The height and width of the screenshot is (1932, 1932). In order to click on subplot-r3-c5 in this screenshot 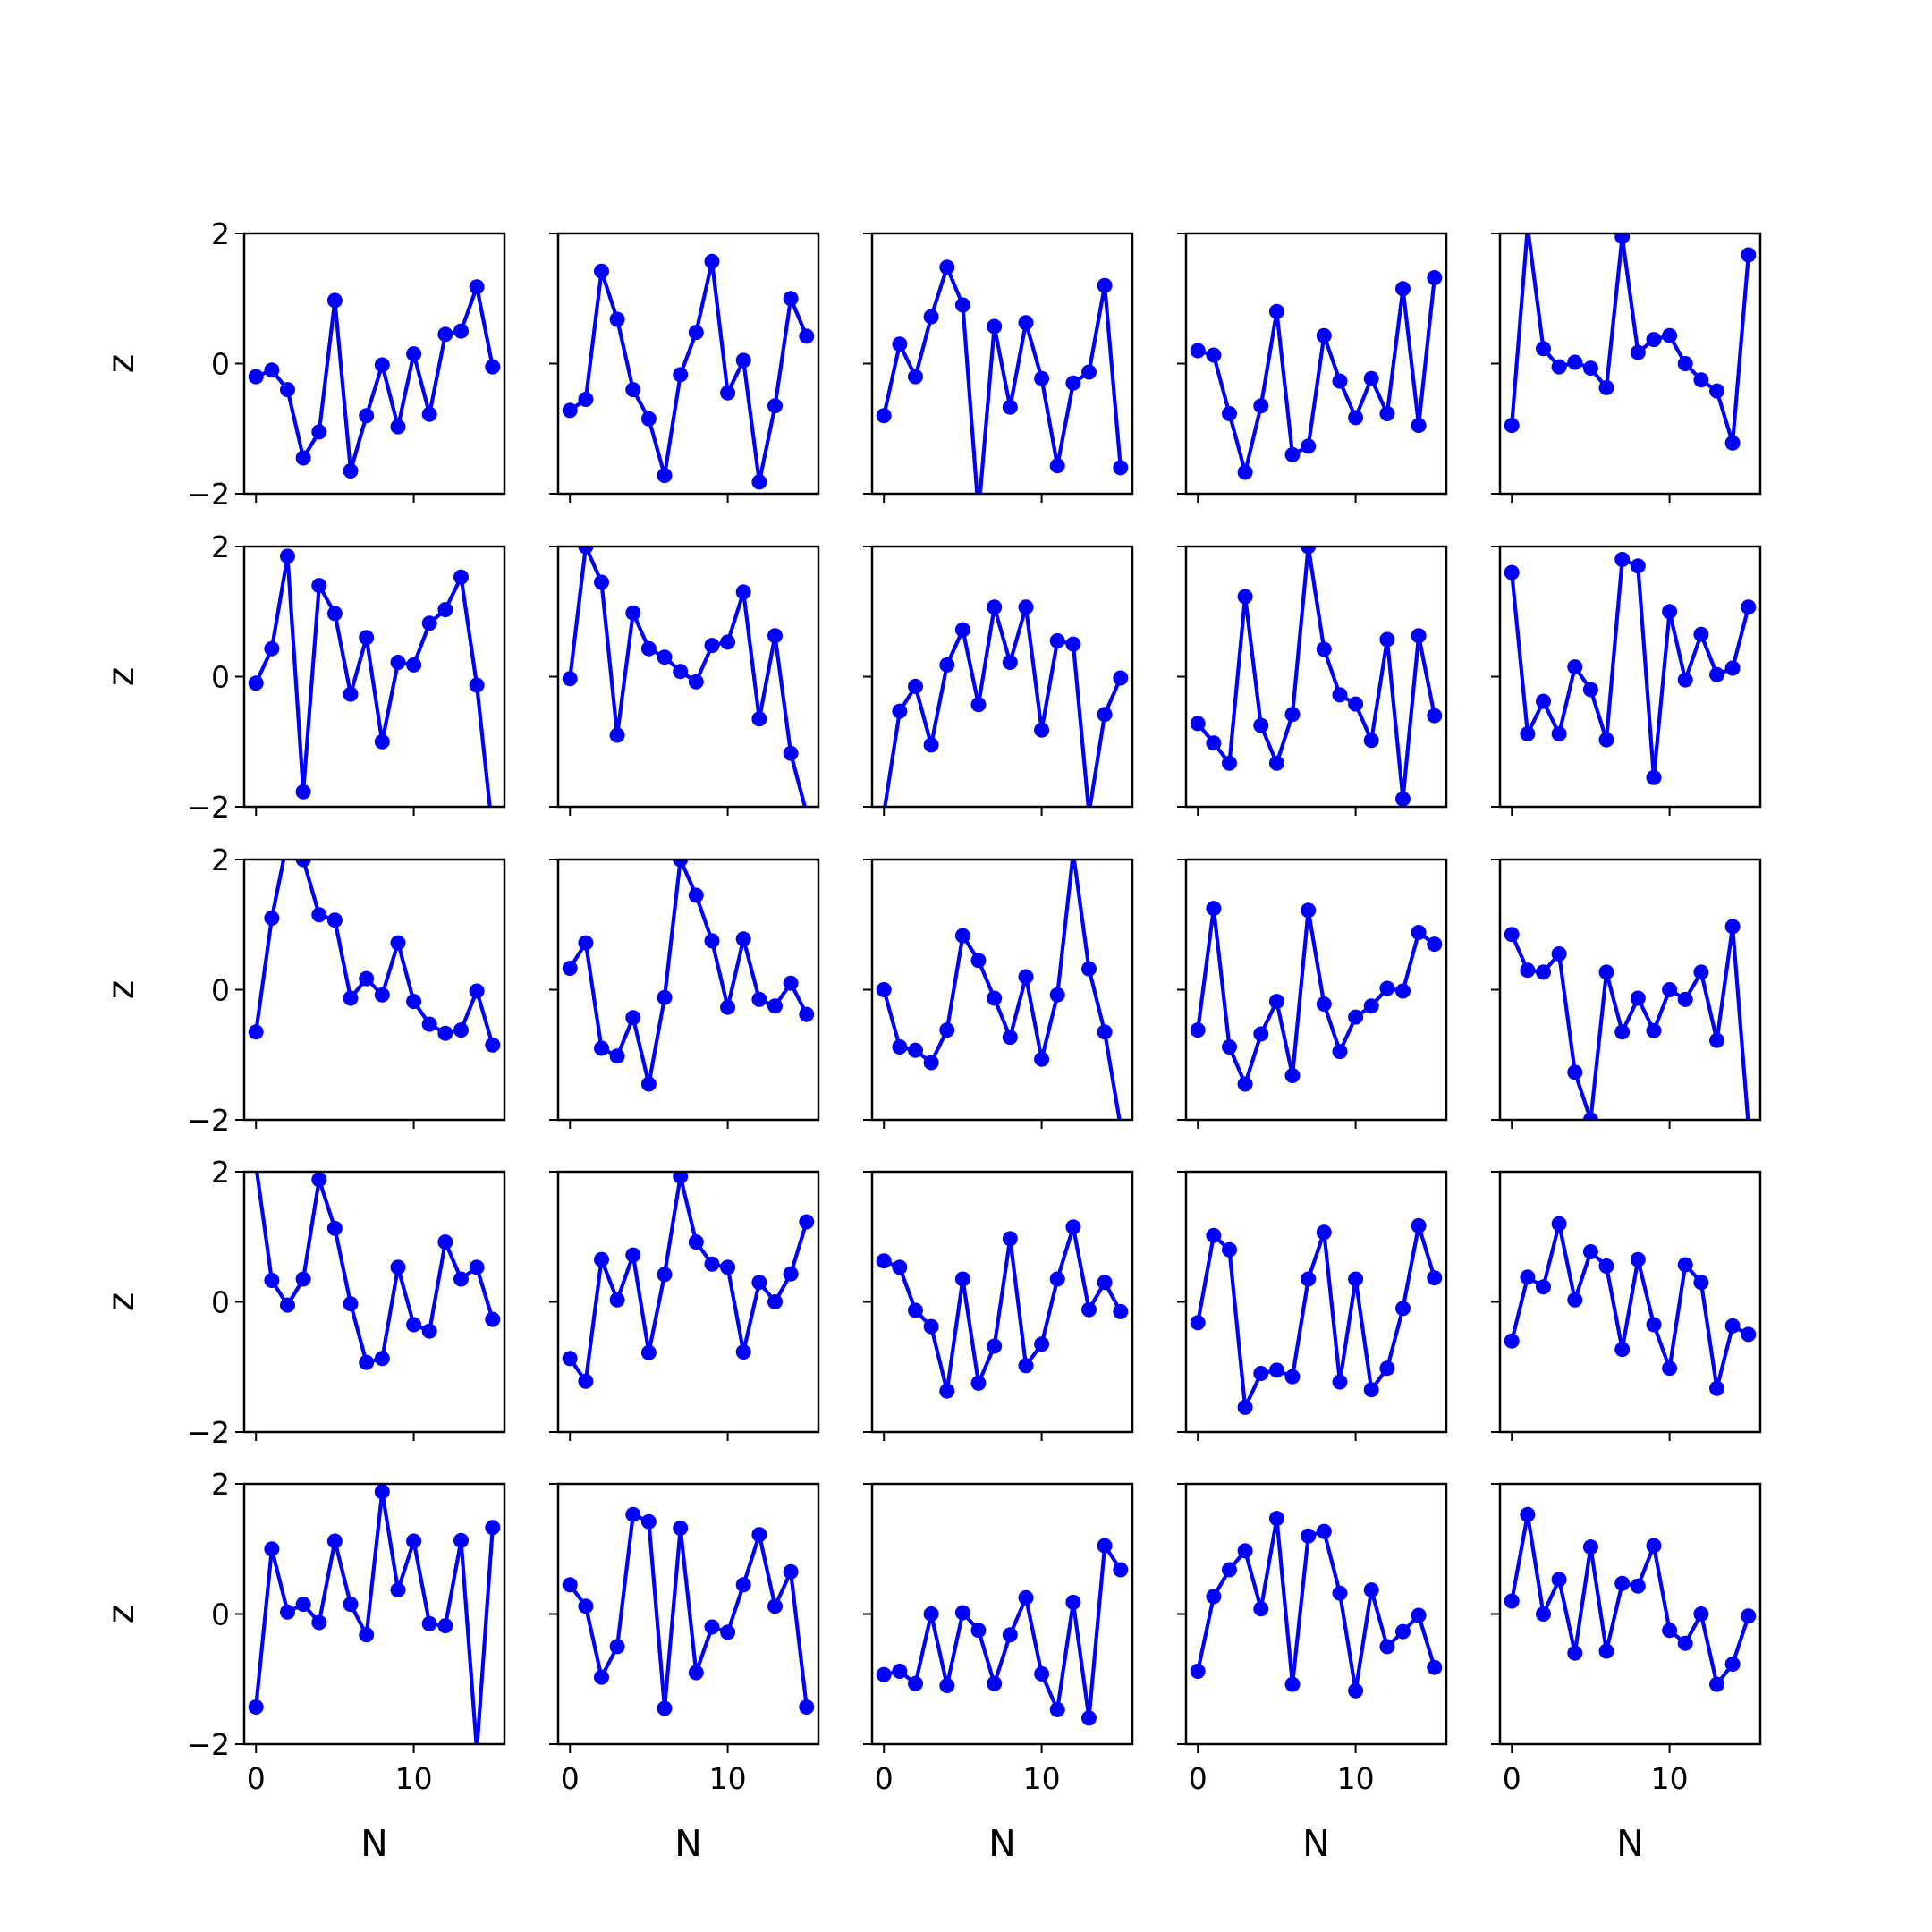, I will do `click(1626, 993)`.